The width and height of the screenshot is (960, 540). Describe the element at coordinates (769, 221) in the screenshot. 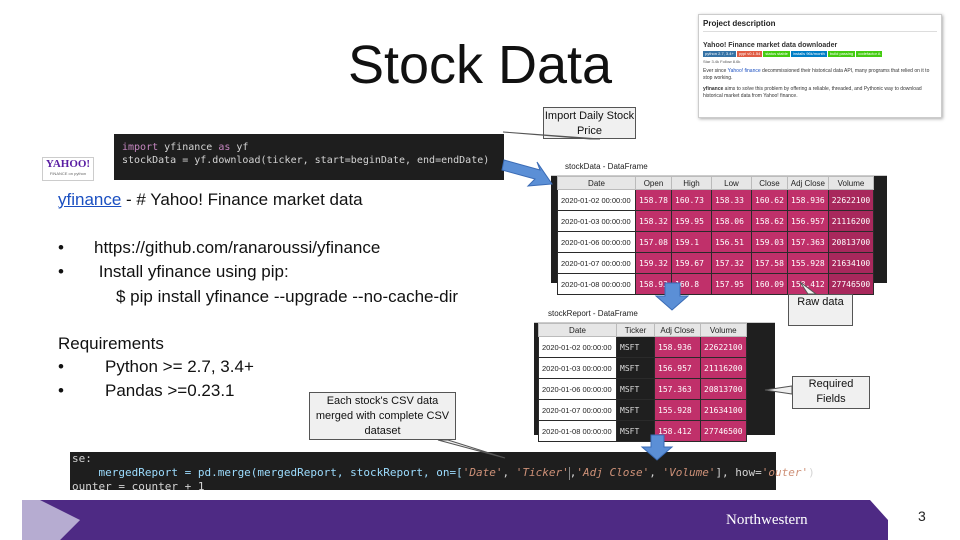

I see `table-cell: 158.62` at that location.